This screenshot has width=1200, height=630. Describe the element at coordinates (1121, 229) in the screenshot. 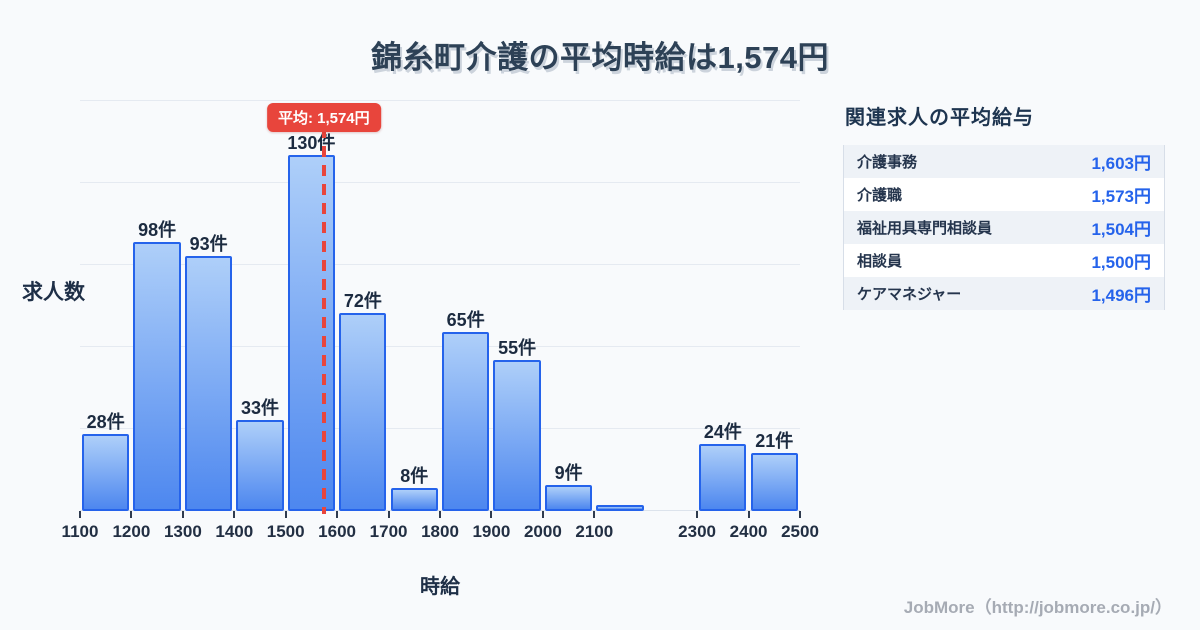

I see `salary-row-value: 1,504円` at that location.